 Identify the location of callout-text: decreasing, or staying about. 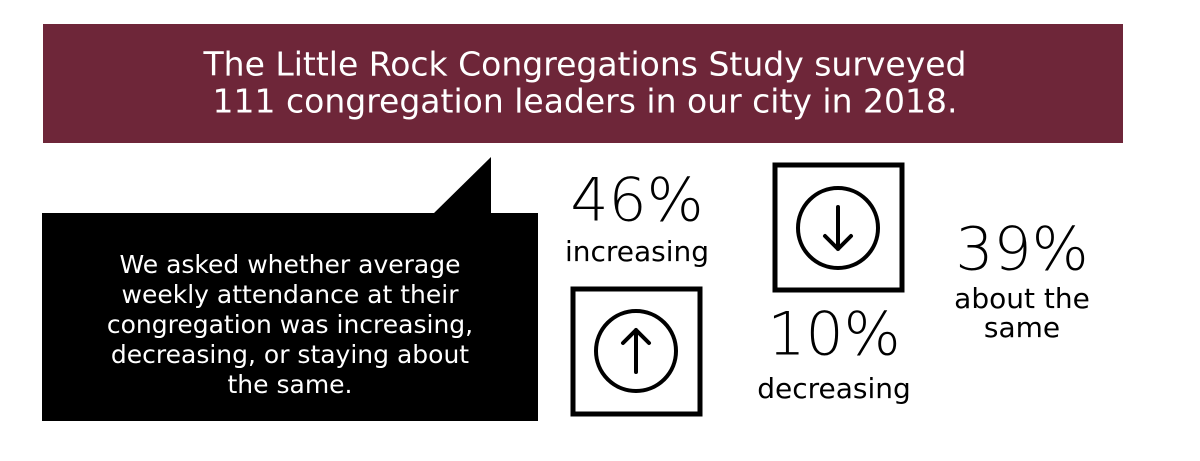
(290, 354).